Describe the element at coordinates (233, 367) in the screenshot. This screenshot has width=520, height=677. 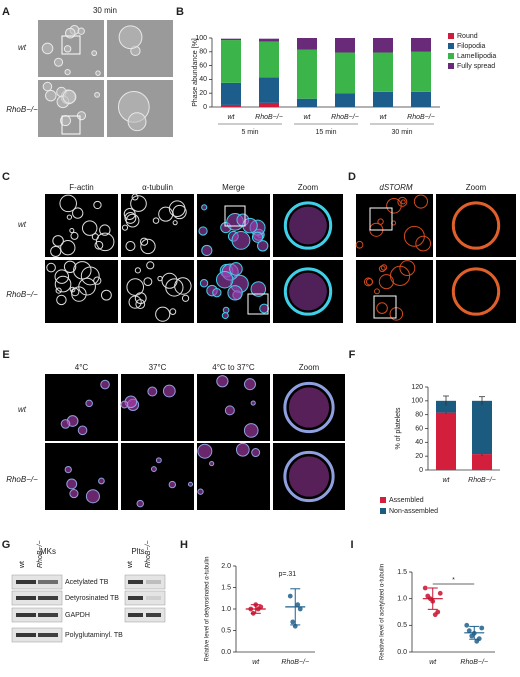
I see `label: 4°C to 37°C` at that location.